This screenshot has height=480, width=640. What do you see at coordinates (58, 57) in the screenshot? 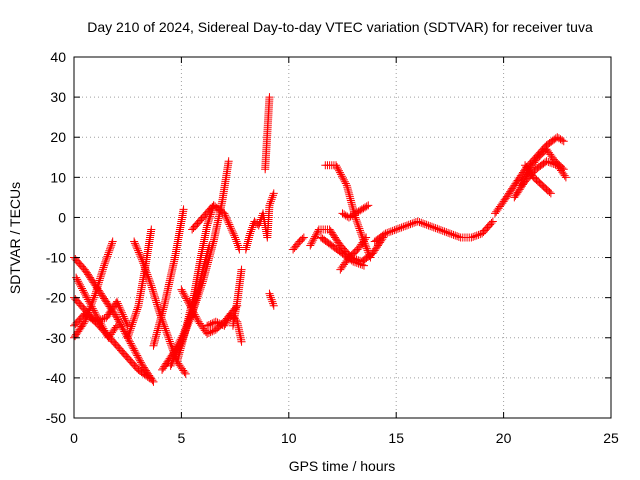
I see `y-tick-label: 40` at bounding box center [58, 57].